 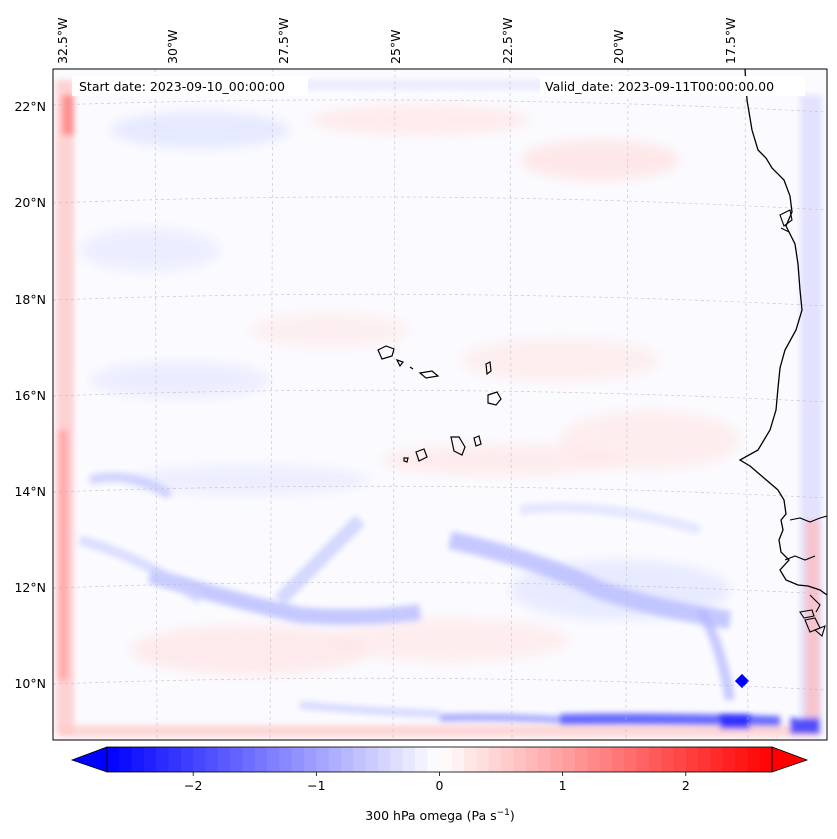 I want to click on island-maio, so click(x=477, y=441).